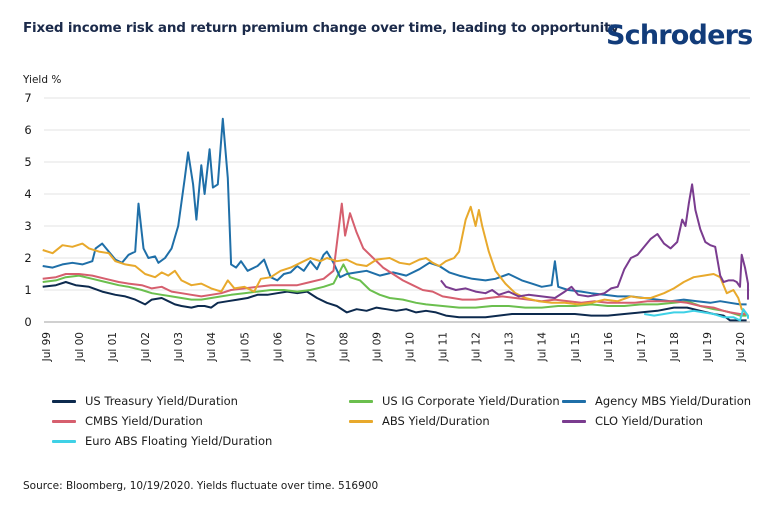  Describe the element at coordinates (179, 347) in the screenshot. I see `x-tick-label: Jul 03` at that location.